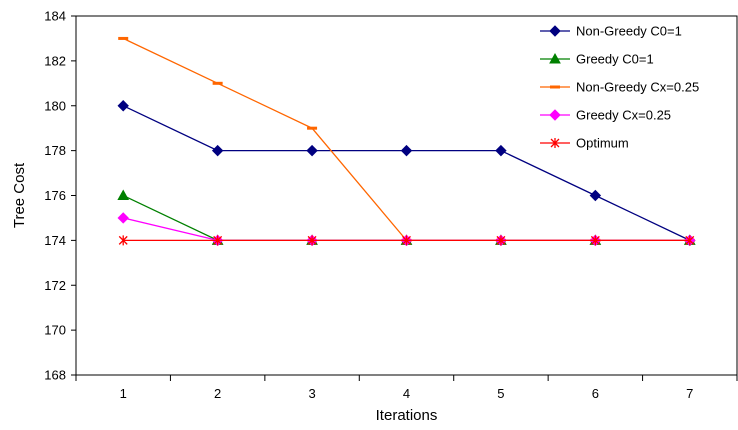 This screenshot has height=430, width=738. What do you see at coordinates (602, 143) in the screenshot?
I see `legend-label: Optimum` at bounding box center [602, 143].